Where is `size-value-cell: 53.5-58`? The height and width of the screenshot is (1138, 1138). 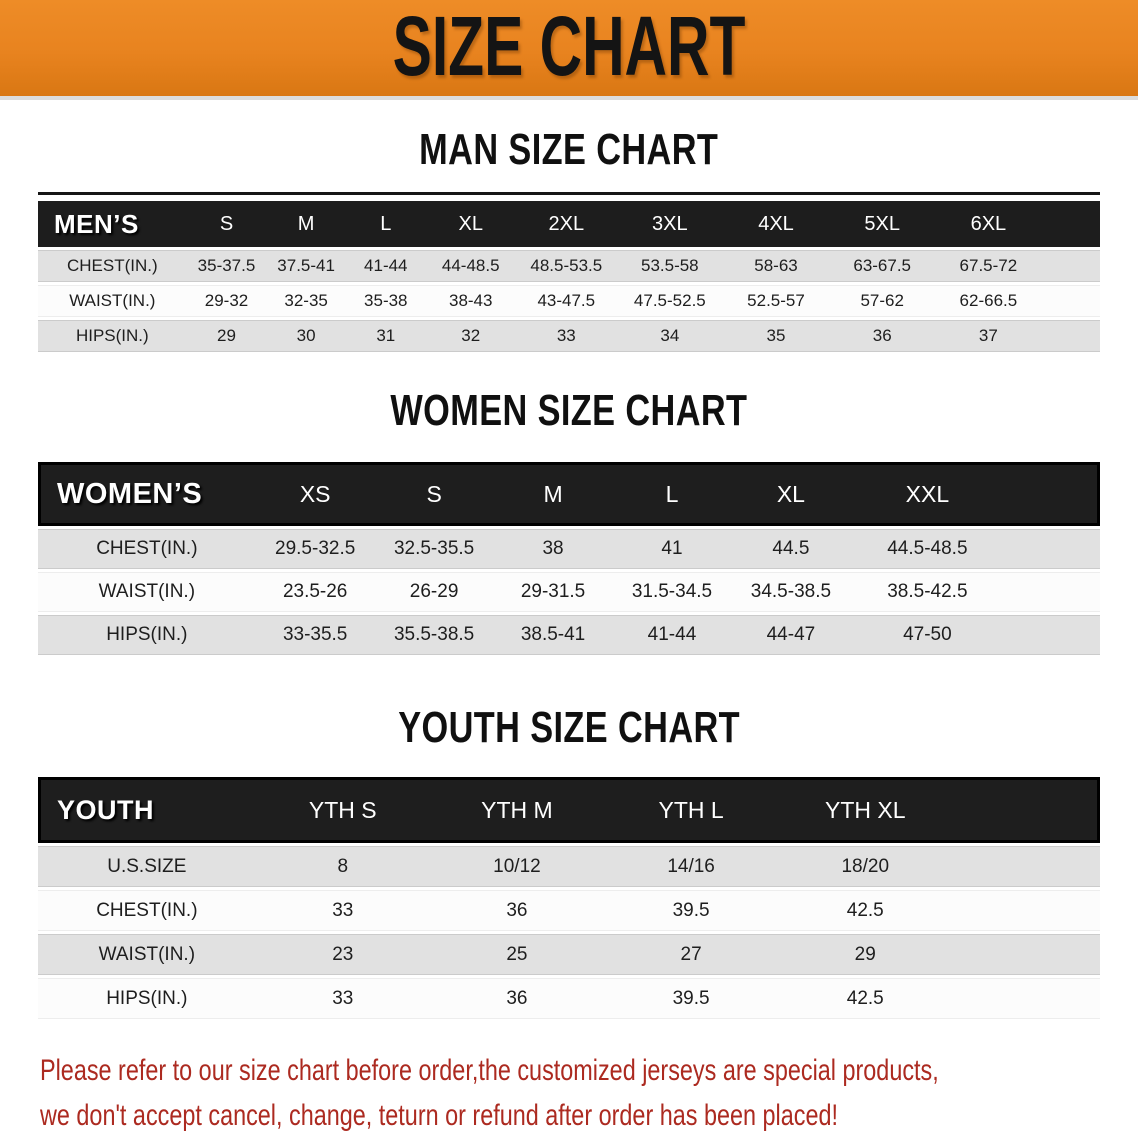 size-value-cell: 53.5-58 is located at coordinates (669, 266).